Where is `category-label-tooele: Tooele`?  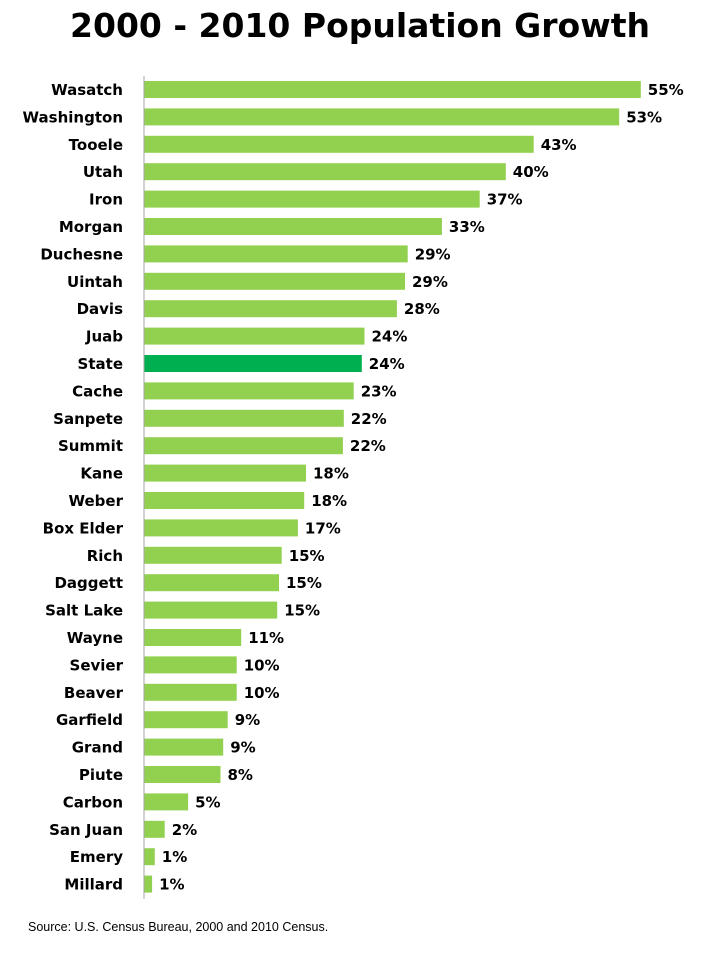 category-label-tooele: Tooele is located at coordinates (96, 145).